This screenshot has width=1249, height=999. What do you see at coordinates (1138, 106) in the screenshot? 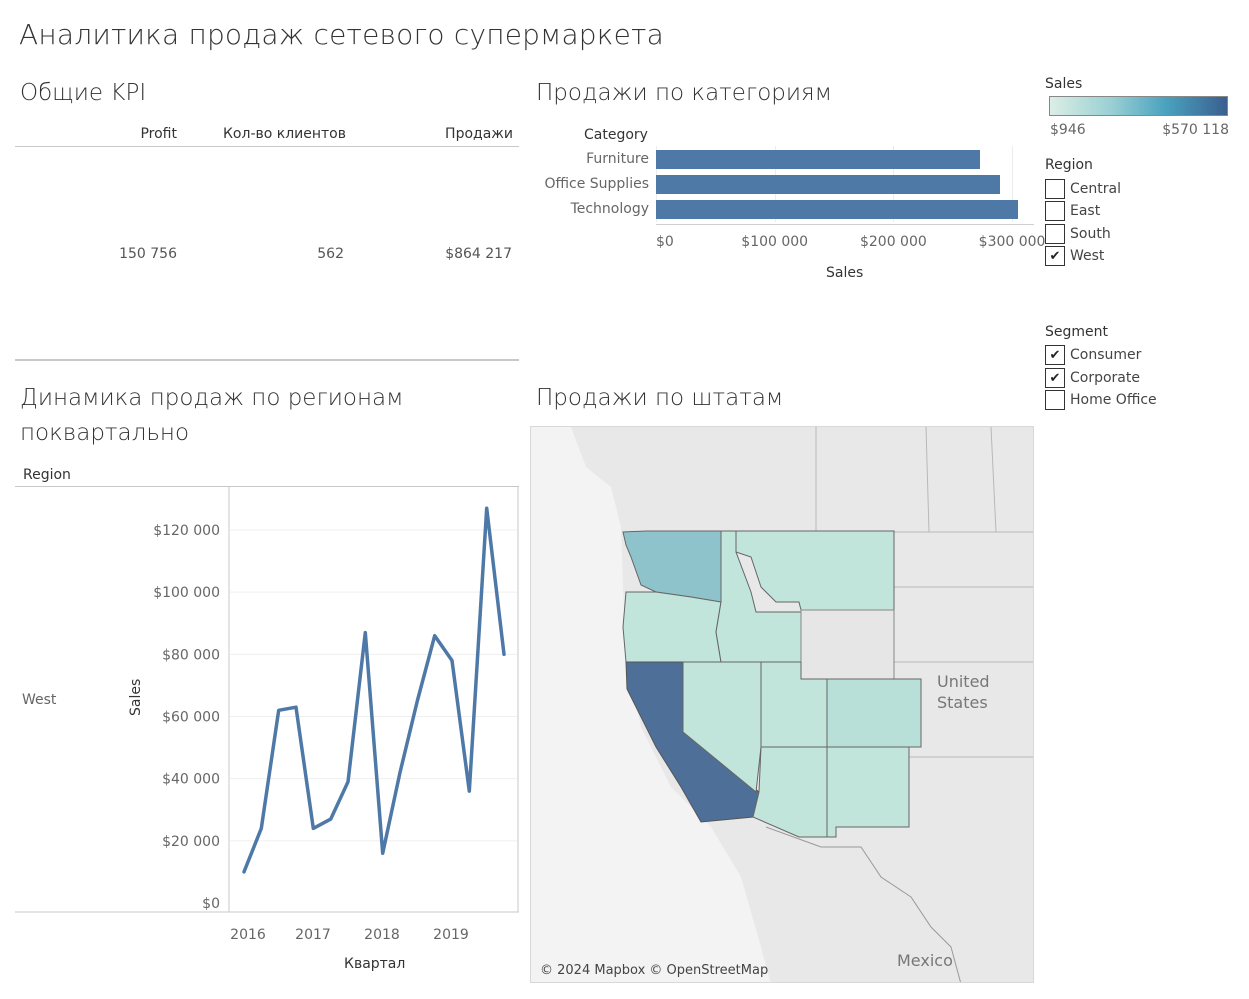
I see `sales-color-gradient` at bounding box center [1138, 106].